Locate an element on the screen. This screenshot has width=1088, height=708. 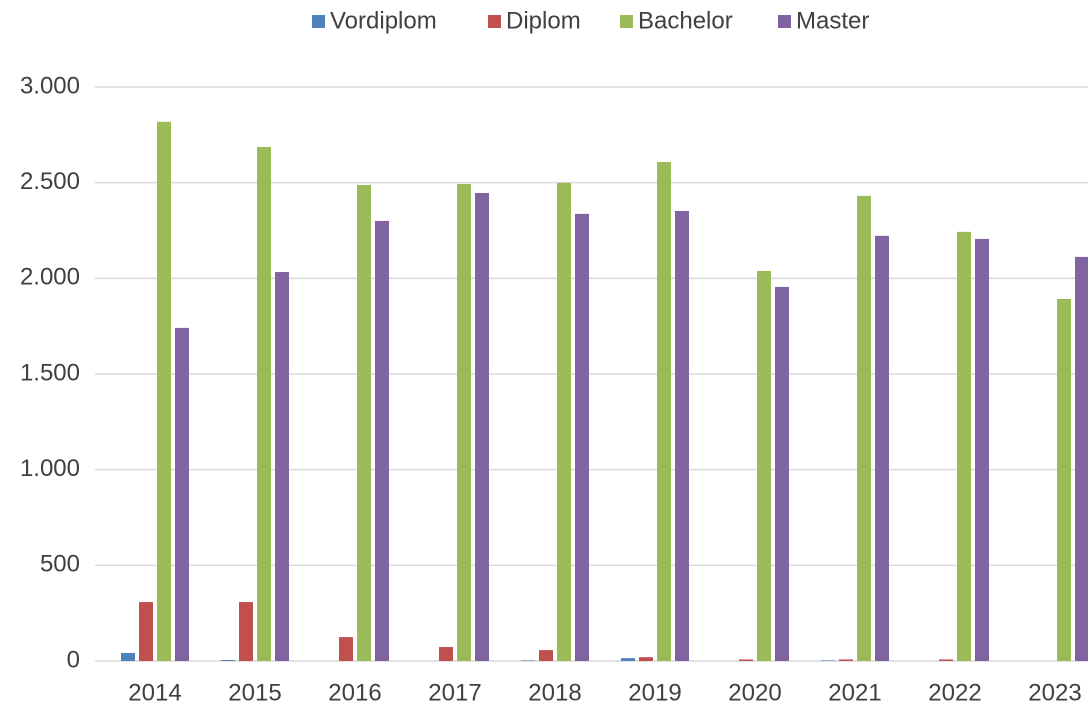
legend-label: Bachelor is located at coordinates (685, 20).